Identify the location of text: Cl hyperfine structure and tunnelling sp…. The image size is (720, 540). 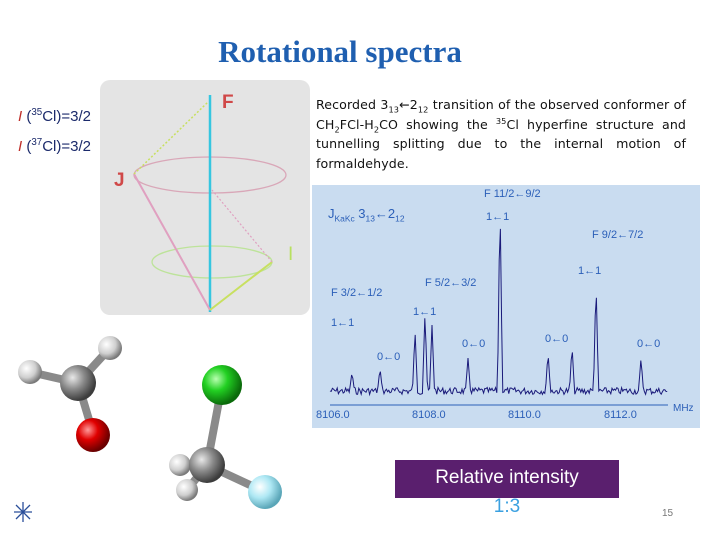
(501, 143).